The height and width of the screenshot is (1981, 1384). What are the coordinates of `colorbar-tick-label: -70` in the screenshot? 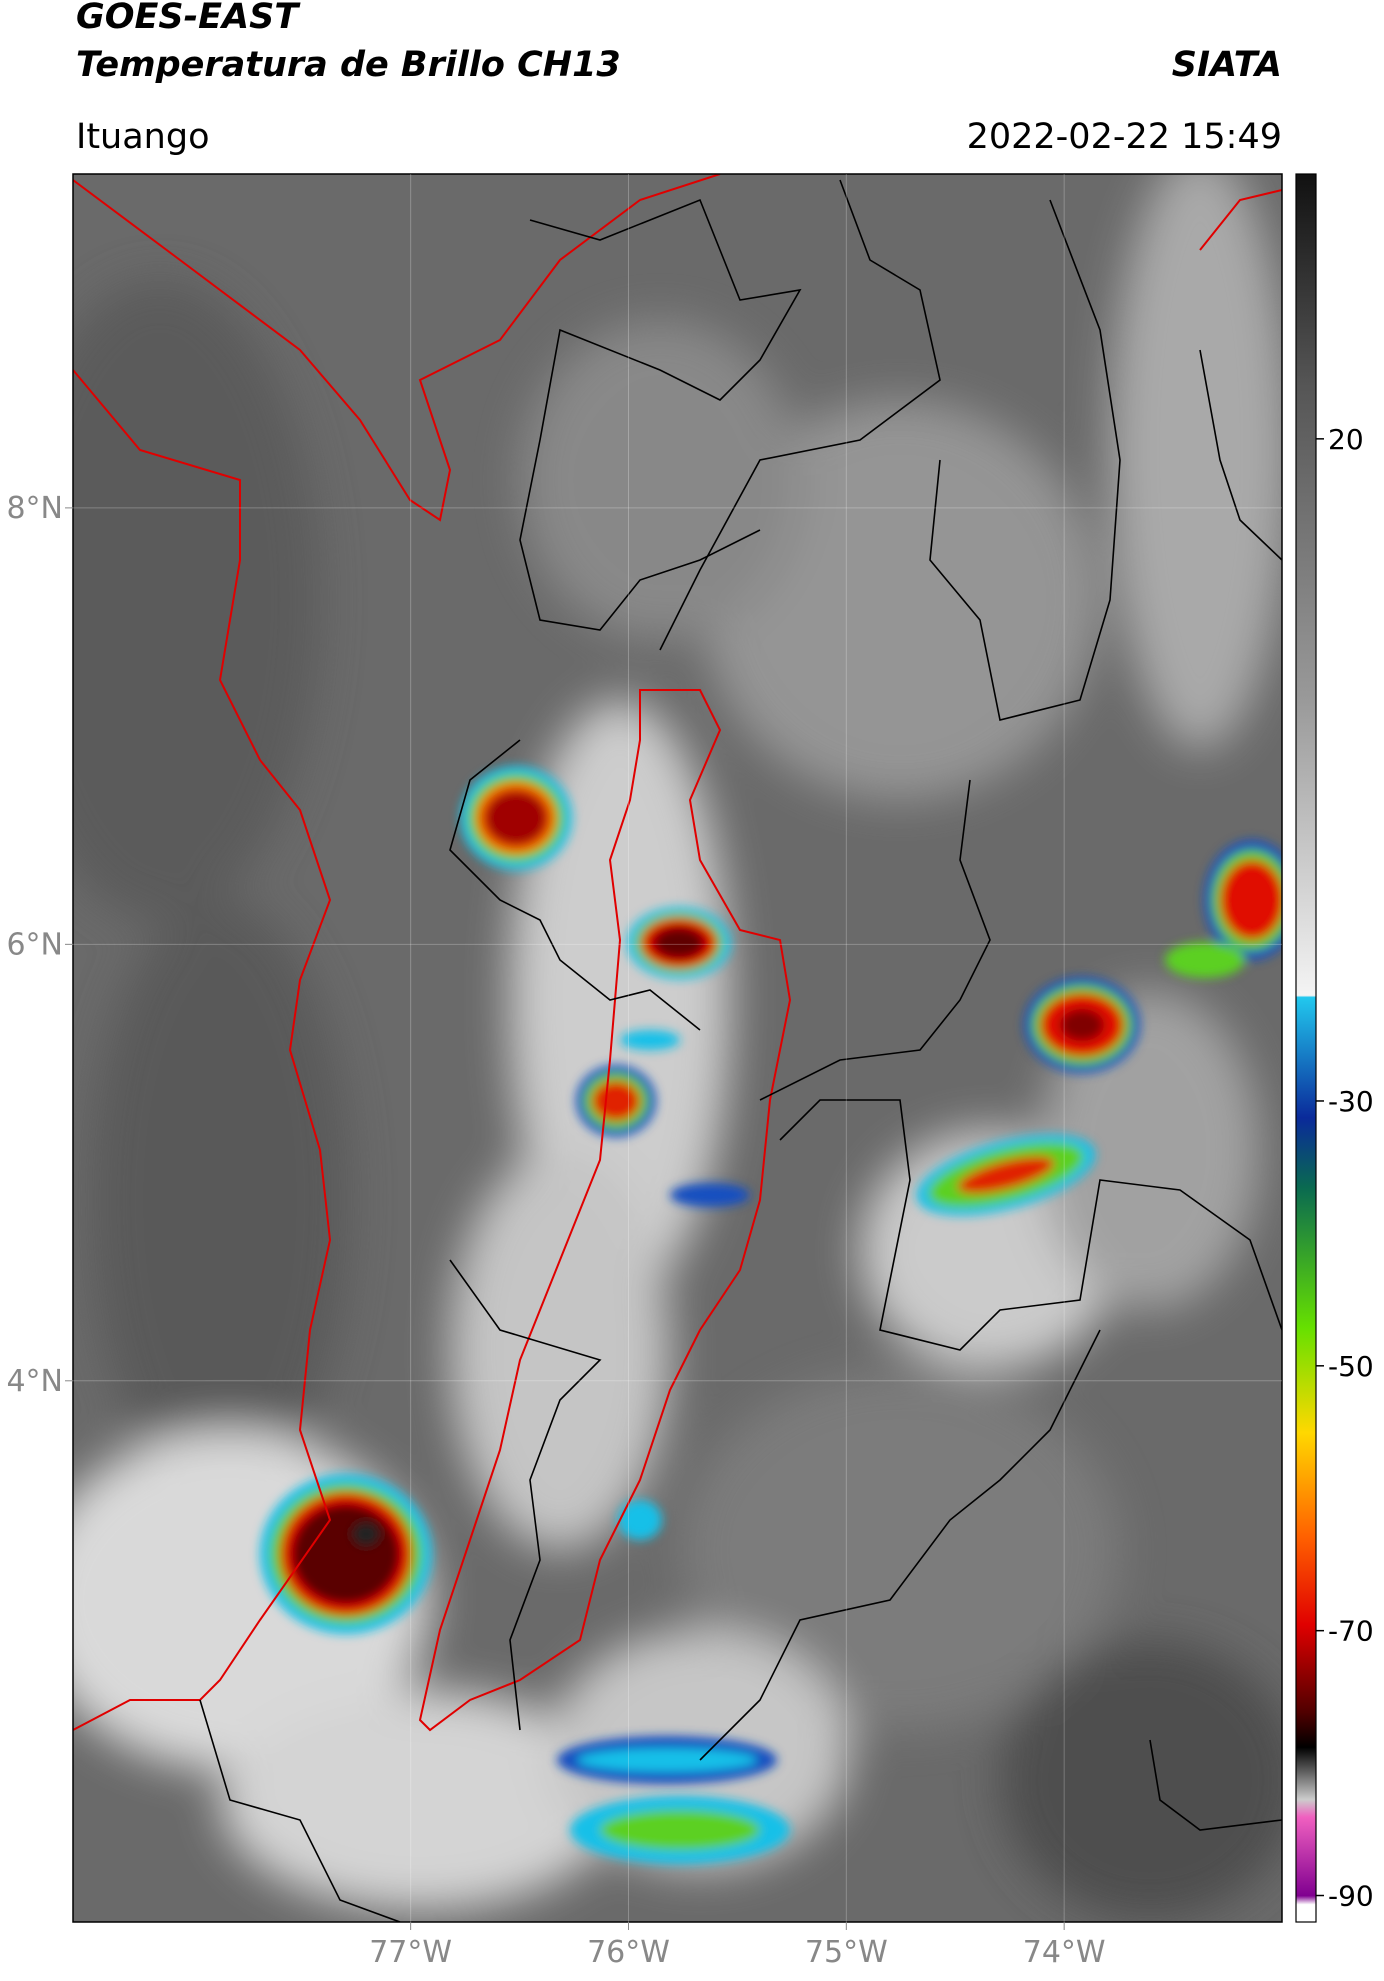 It's located at (1351, 1631).